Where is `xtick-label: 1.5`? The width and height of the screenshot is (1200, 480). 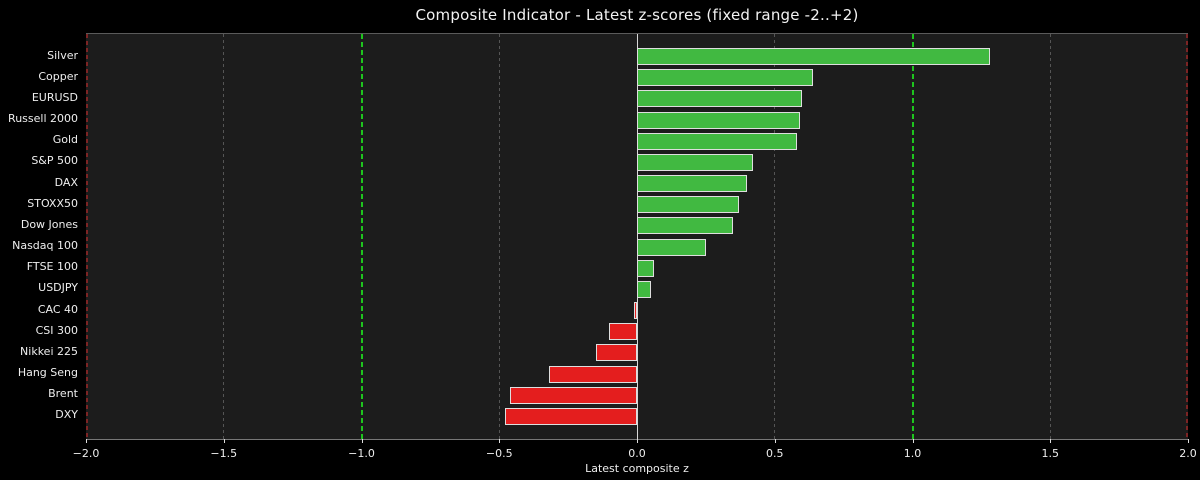 xtick-label: 1.5 is located at coordinates (1050, 453).